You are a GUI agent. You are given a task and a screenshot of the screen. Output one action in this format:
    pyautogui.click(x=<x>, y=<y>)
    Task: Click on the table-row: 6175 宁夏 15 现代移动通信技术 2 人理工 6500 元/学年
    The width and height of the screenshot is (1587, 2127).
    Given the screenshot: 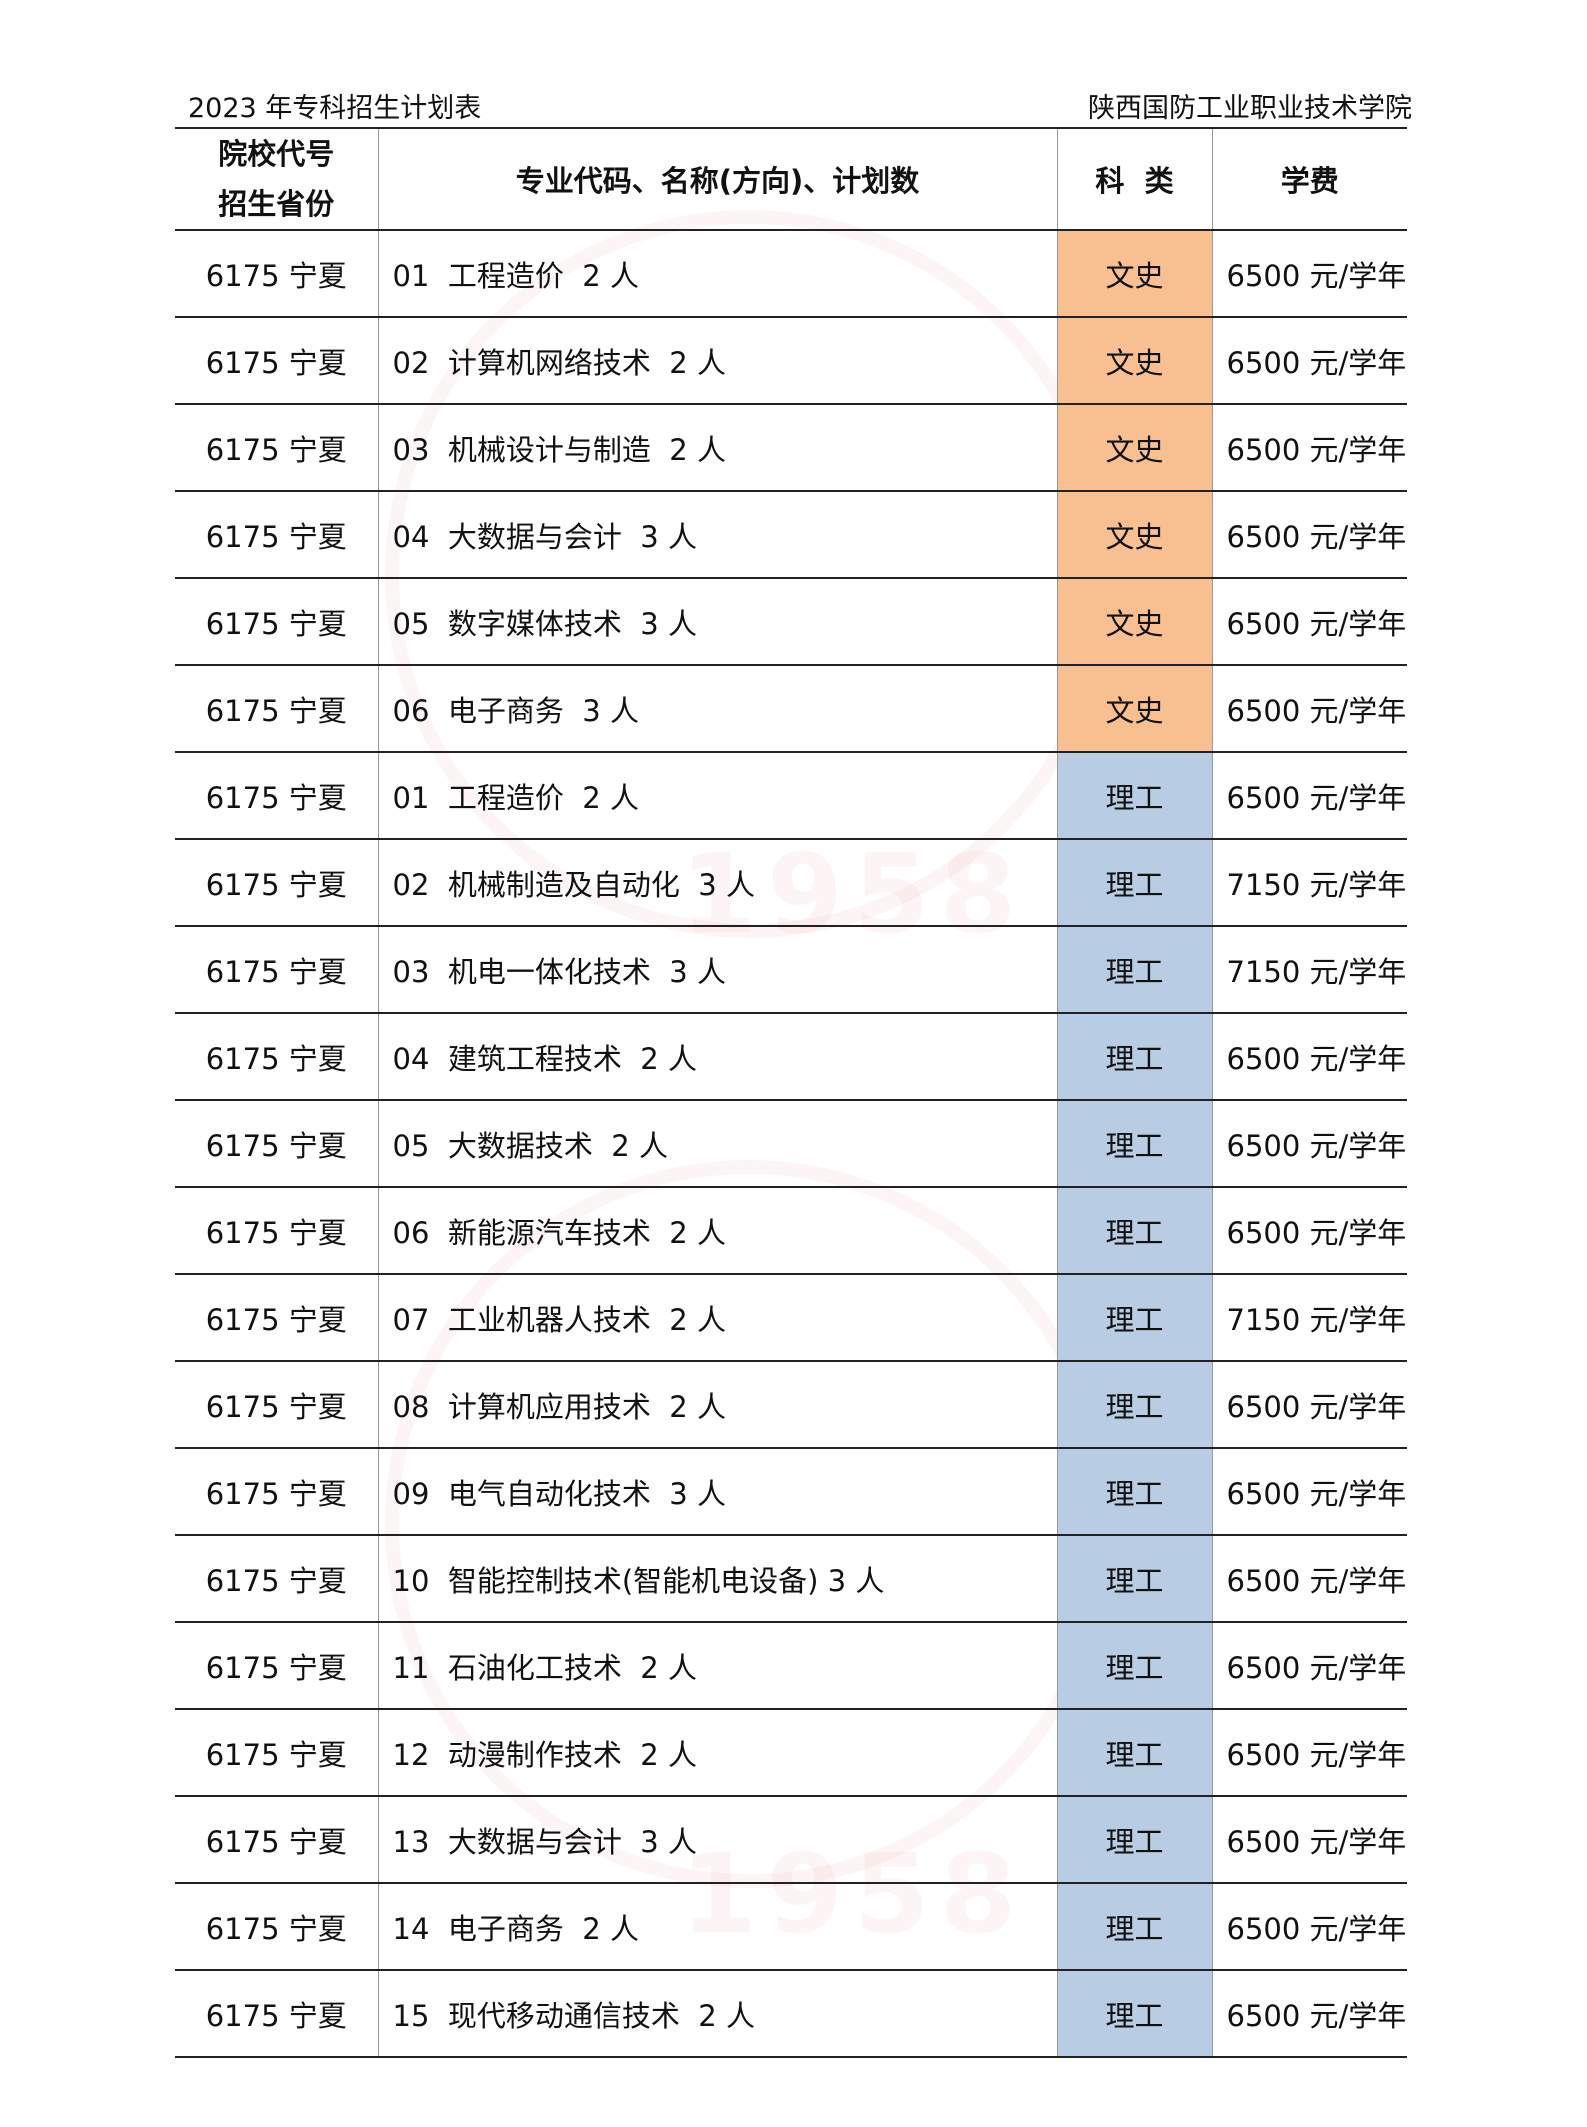 What is the action you would take?
    pyautogui.click(x=791, y=2014)
    